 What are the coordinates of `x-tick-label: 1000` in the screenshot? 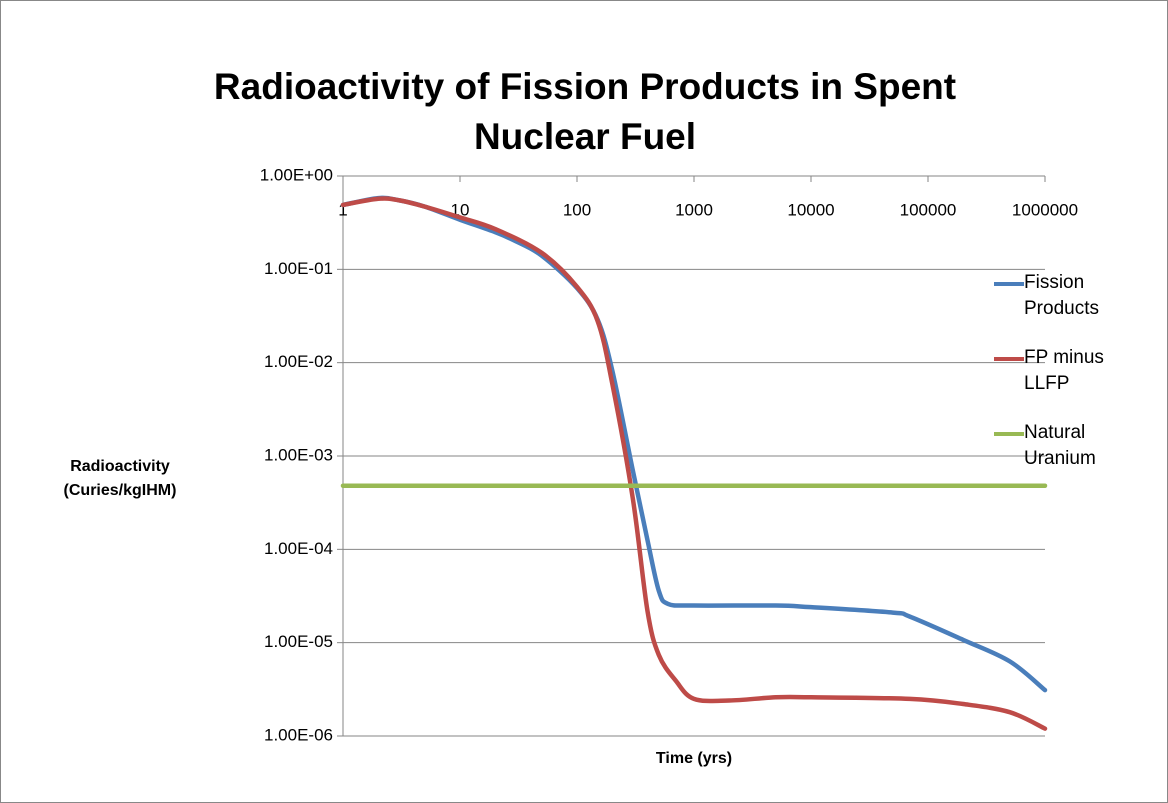 It's located at (694, 209).